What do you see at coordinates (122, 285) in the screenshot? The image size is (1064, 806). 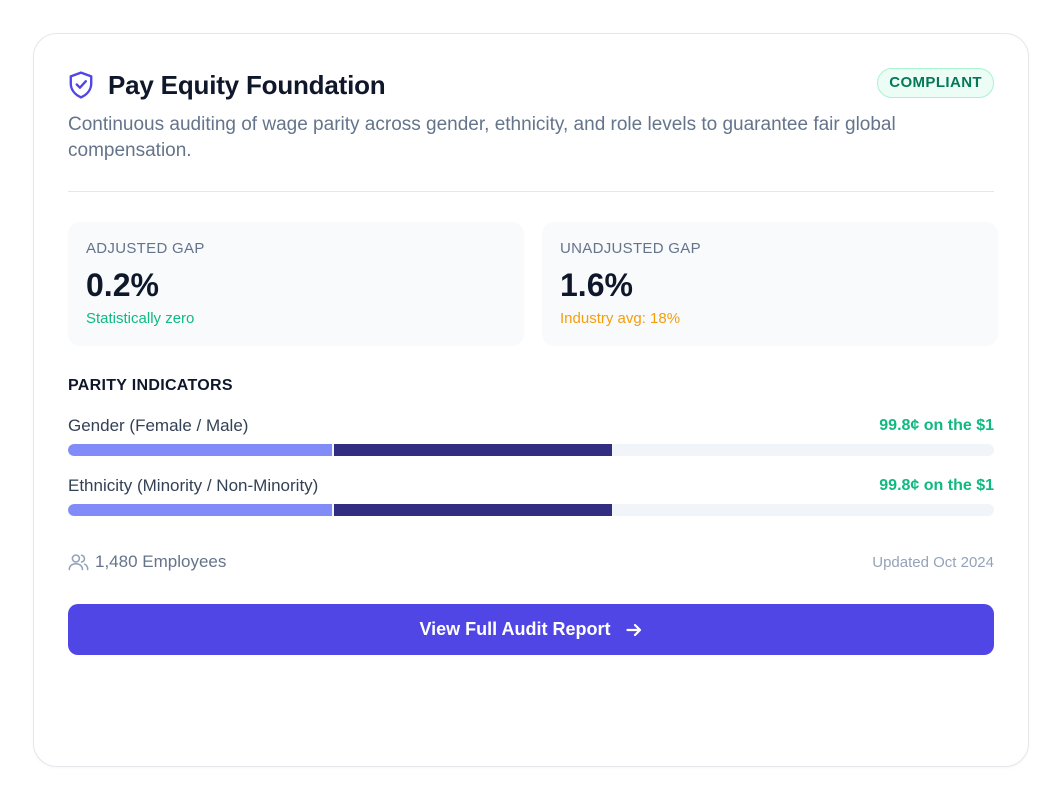 I see `stat-value: 0.2%` at bounding box center [122, 285].